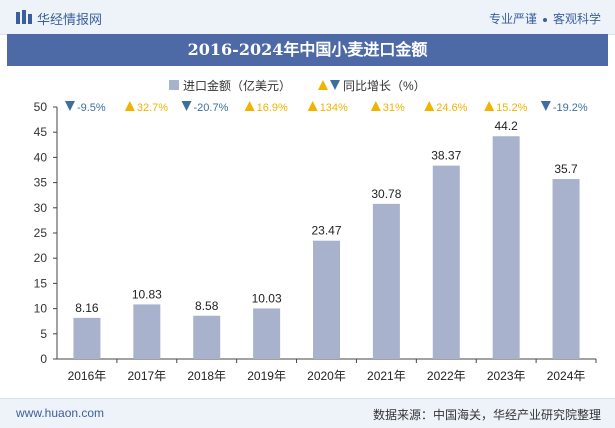 This screenshot has width=615, height=428. I want to click on site-url: www.huaon.com, so click(60, 413).